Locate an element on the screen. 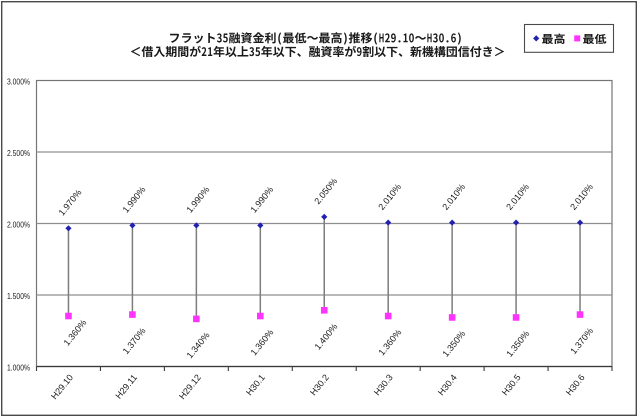  svg-text: 3.000% is located at coordinates (18, 82).